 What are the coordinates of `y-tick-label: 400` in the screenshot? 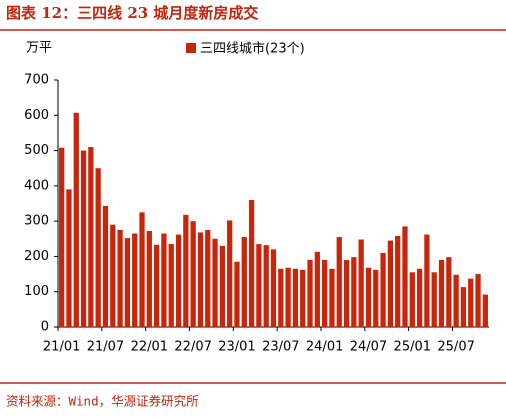 It's located at (36, 185).